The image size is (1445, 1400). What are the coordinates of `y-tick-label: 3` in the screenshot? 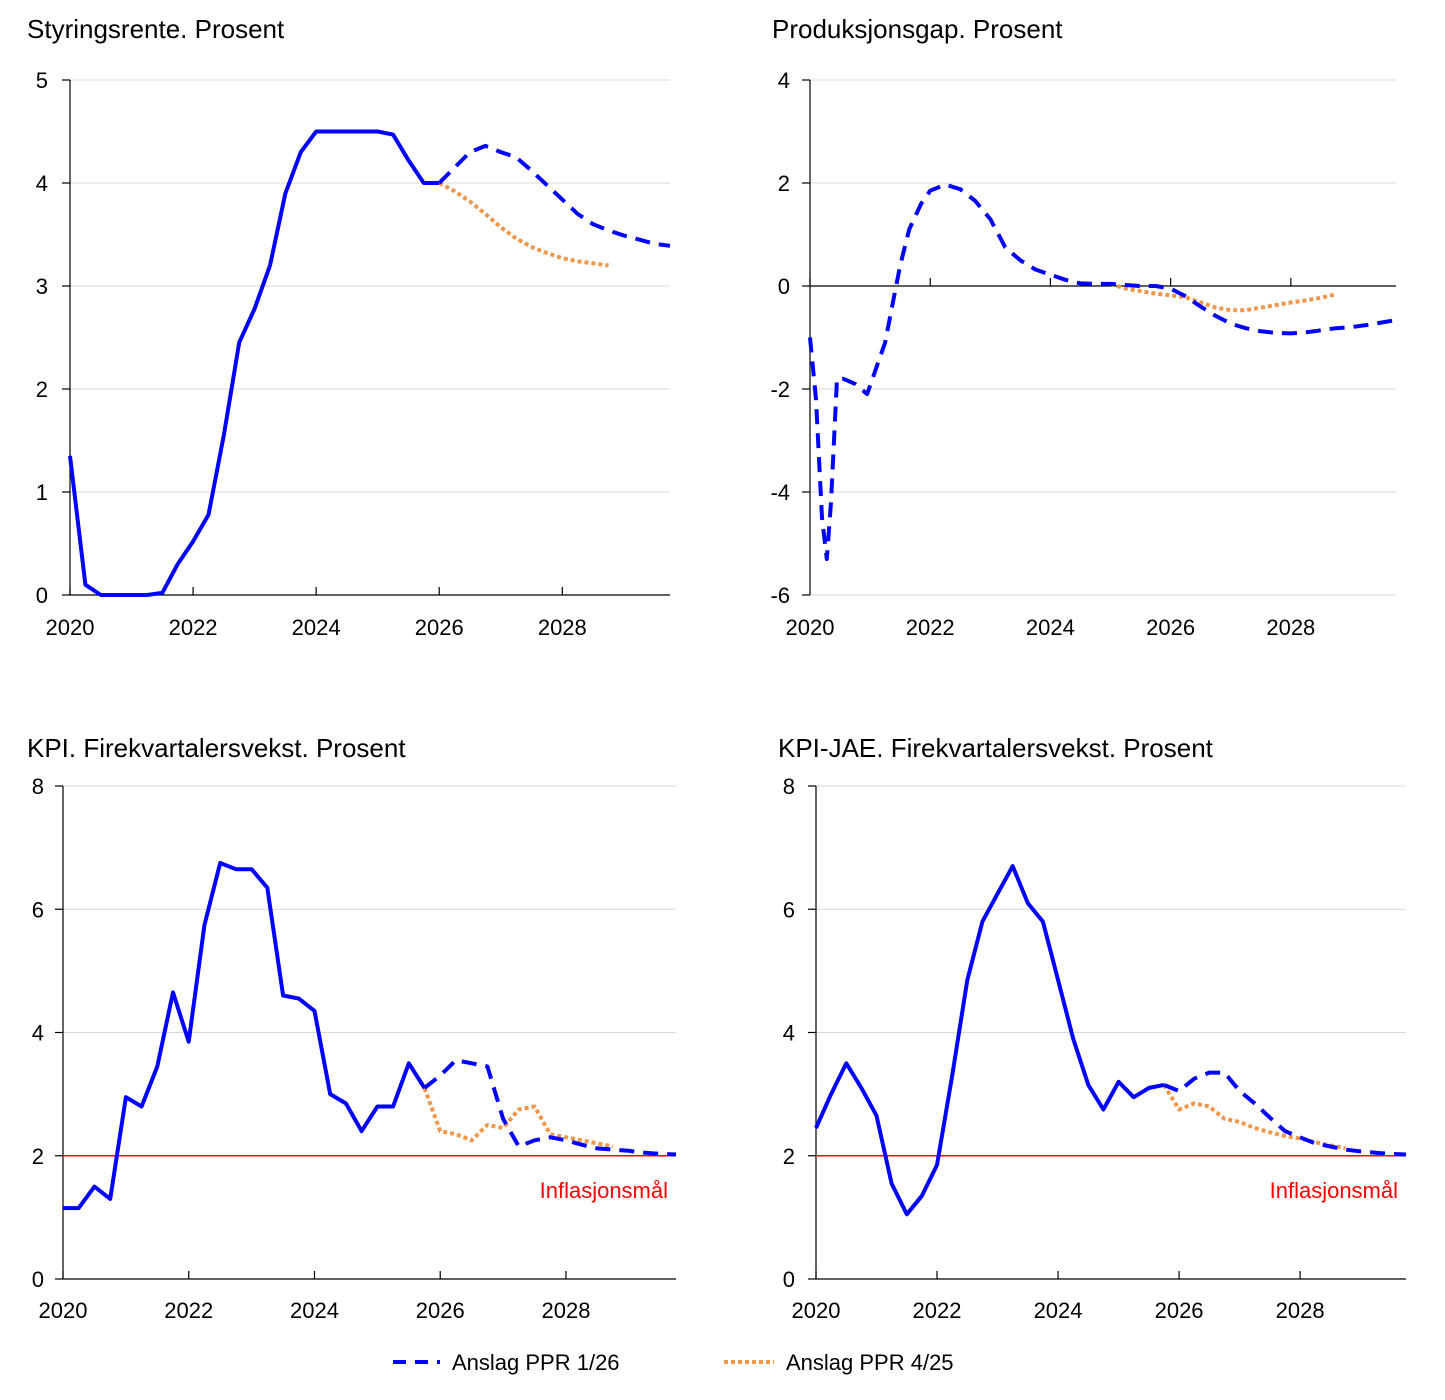 It's located at (42, 286).